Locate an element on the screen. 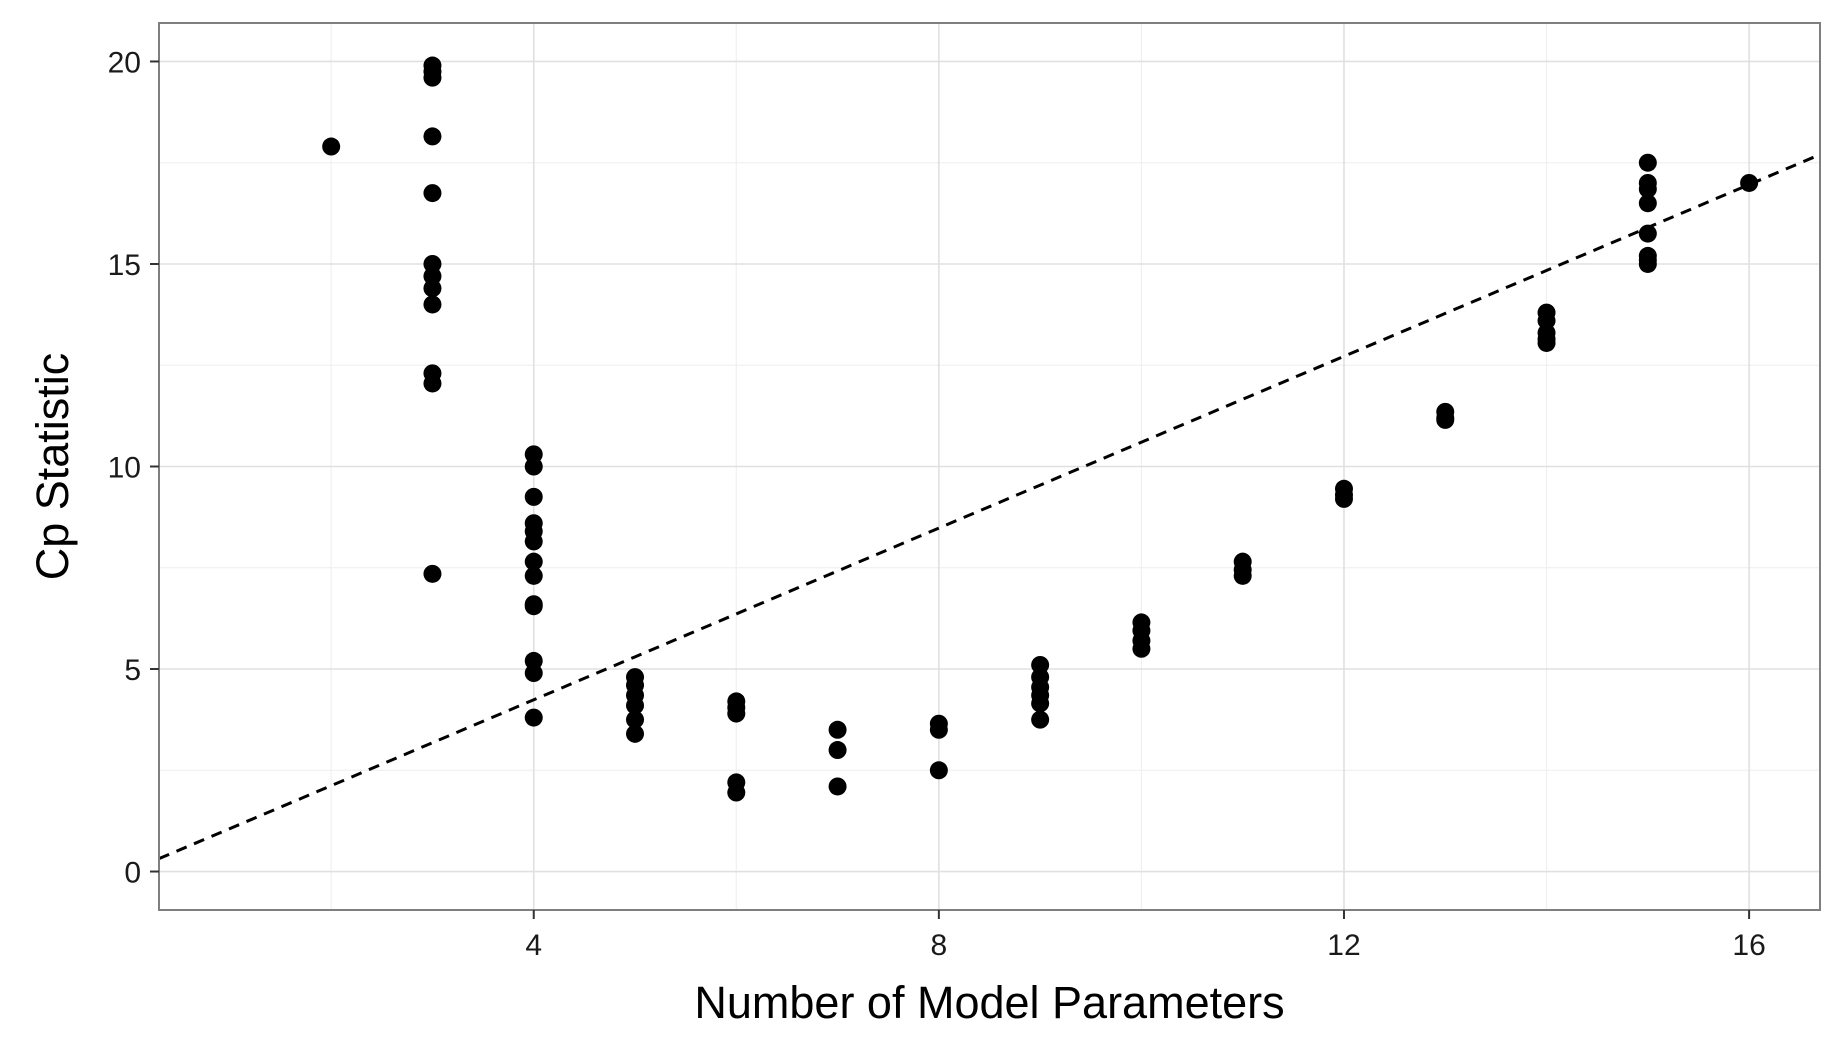 Image resolution: width=1837 pixels, height=1050 pixels. y-axis-ticks: 0 5 10 15 20 is located at coordinates (133, 468).